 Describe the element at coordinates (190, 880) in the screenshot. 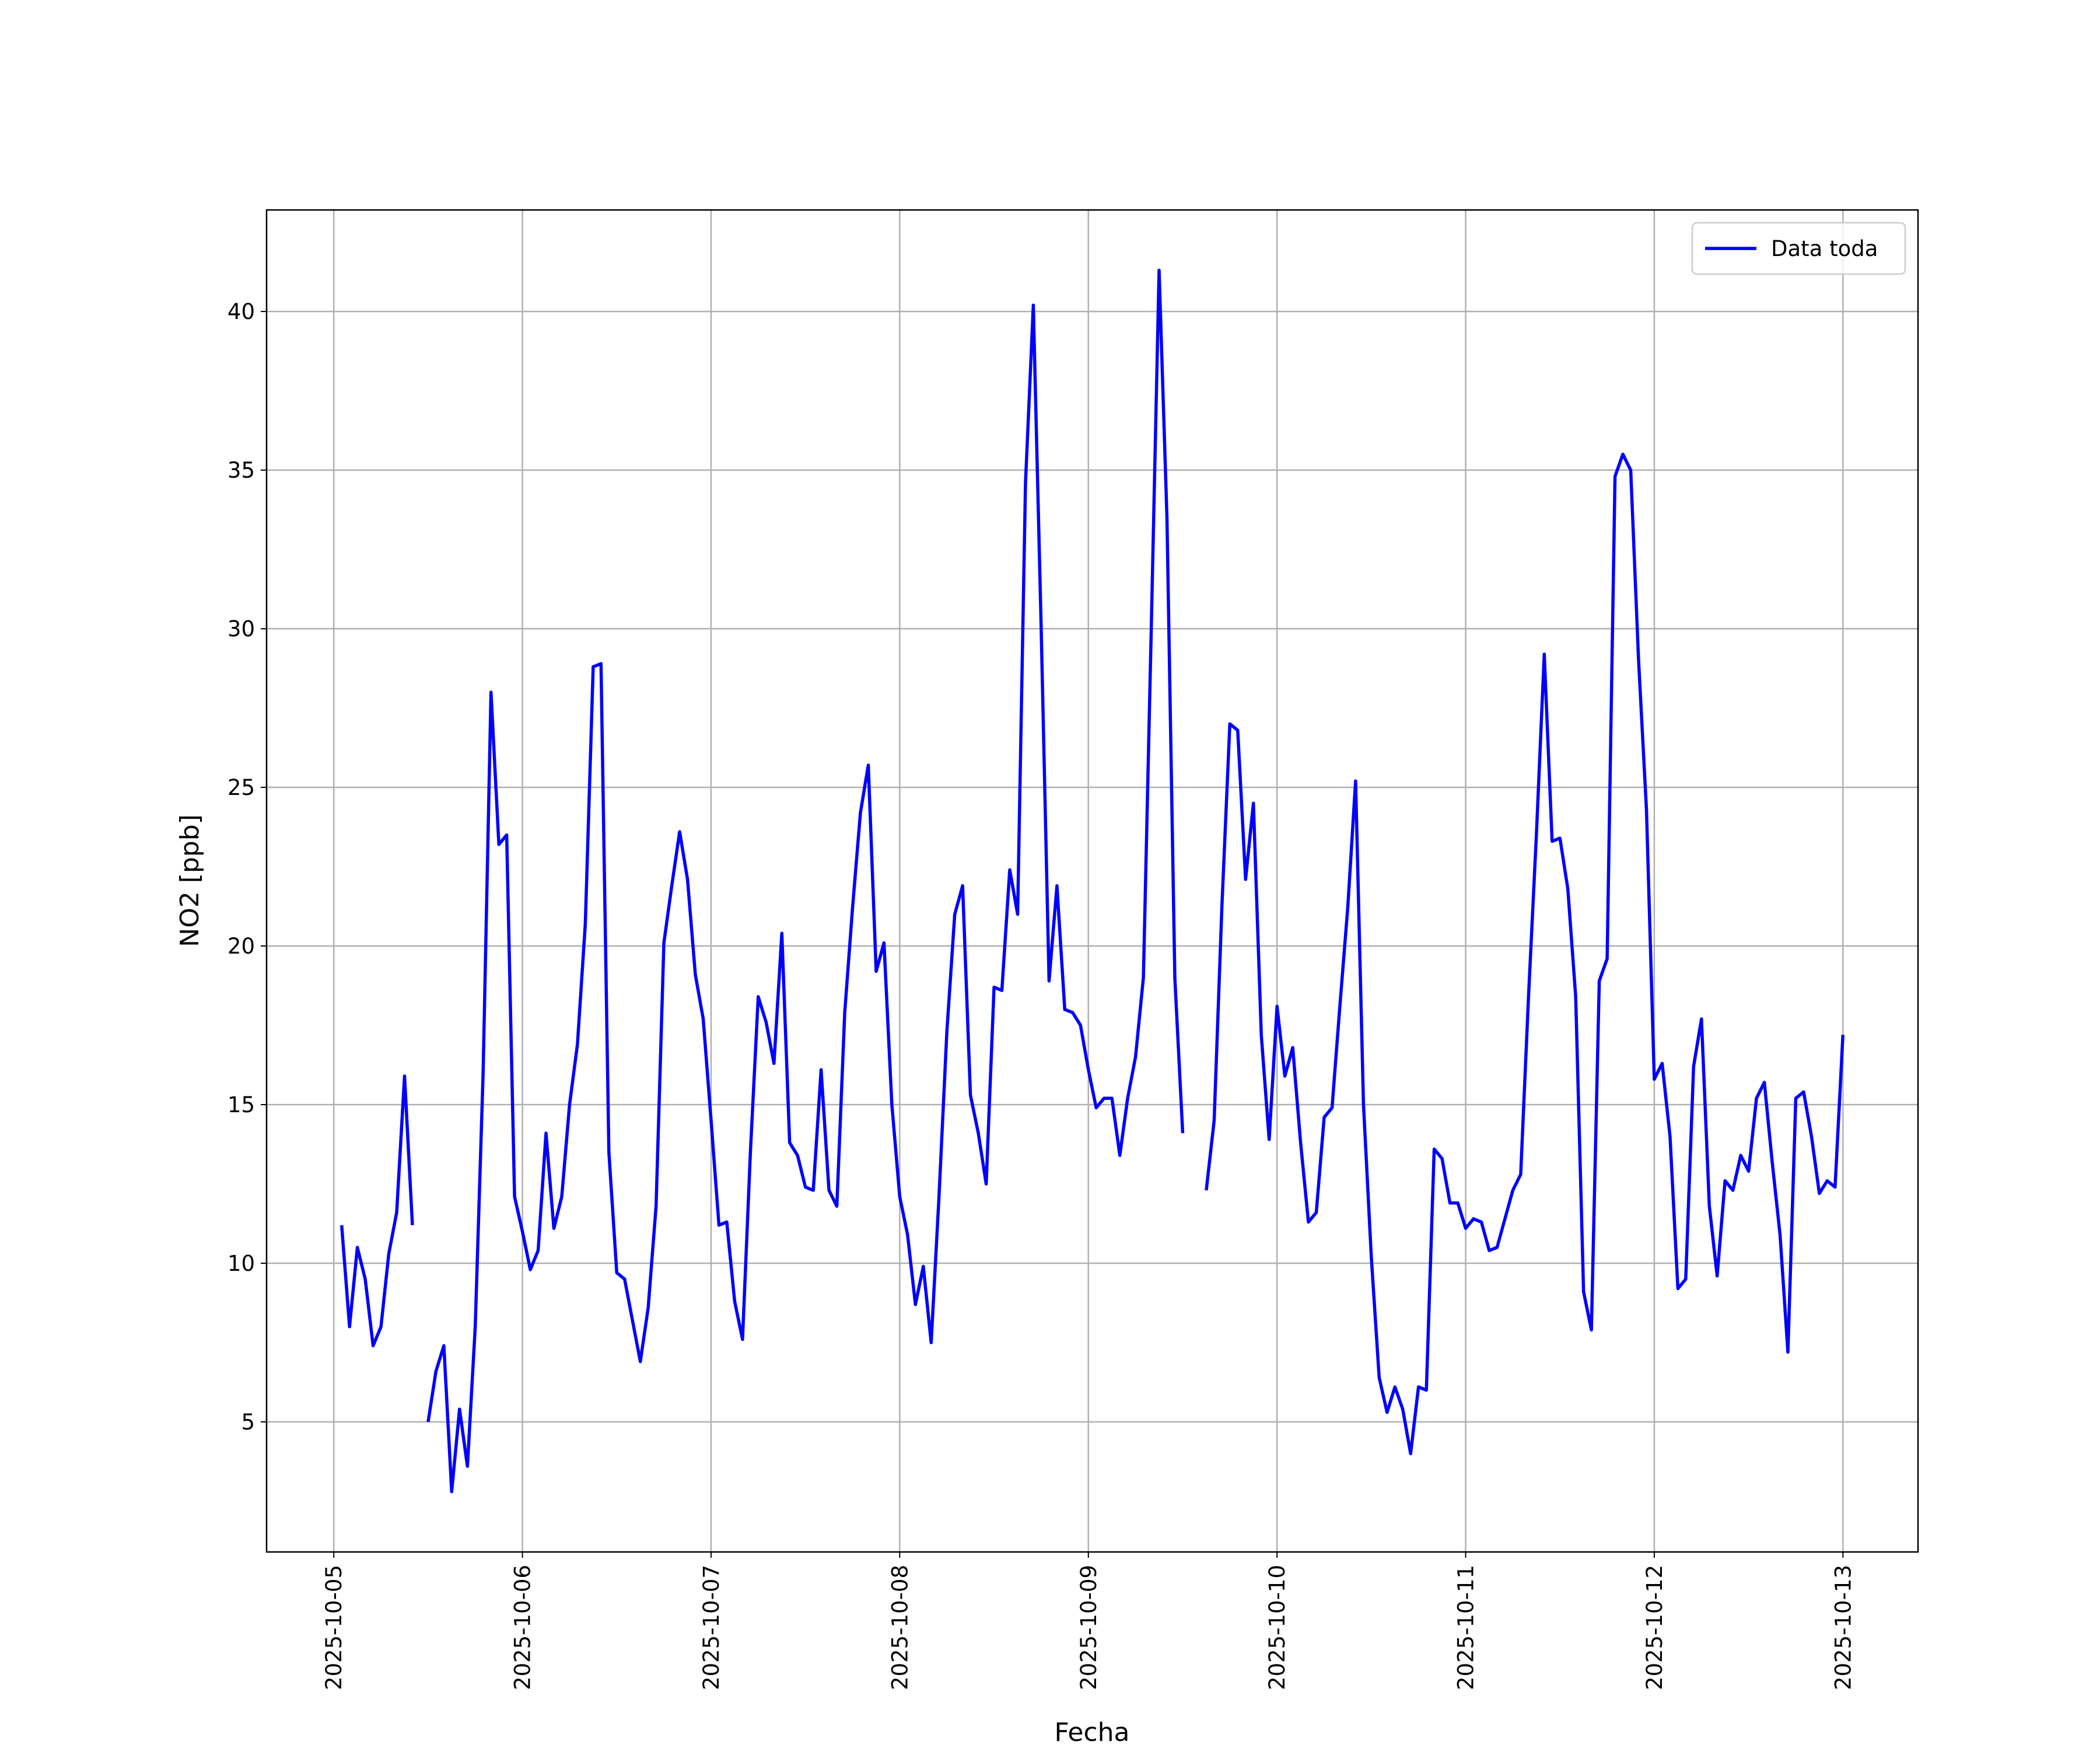

I see `y-axis-label: NO2 [ppb]` at that location.